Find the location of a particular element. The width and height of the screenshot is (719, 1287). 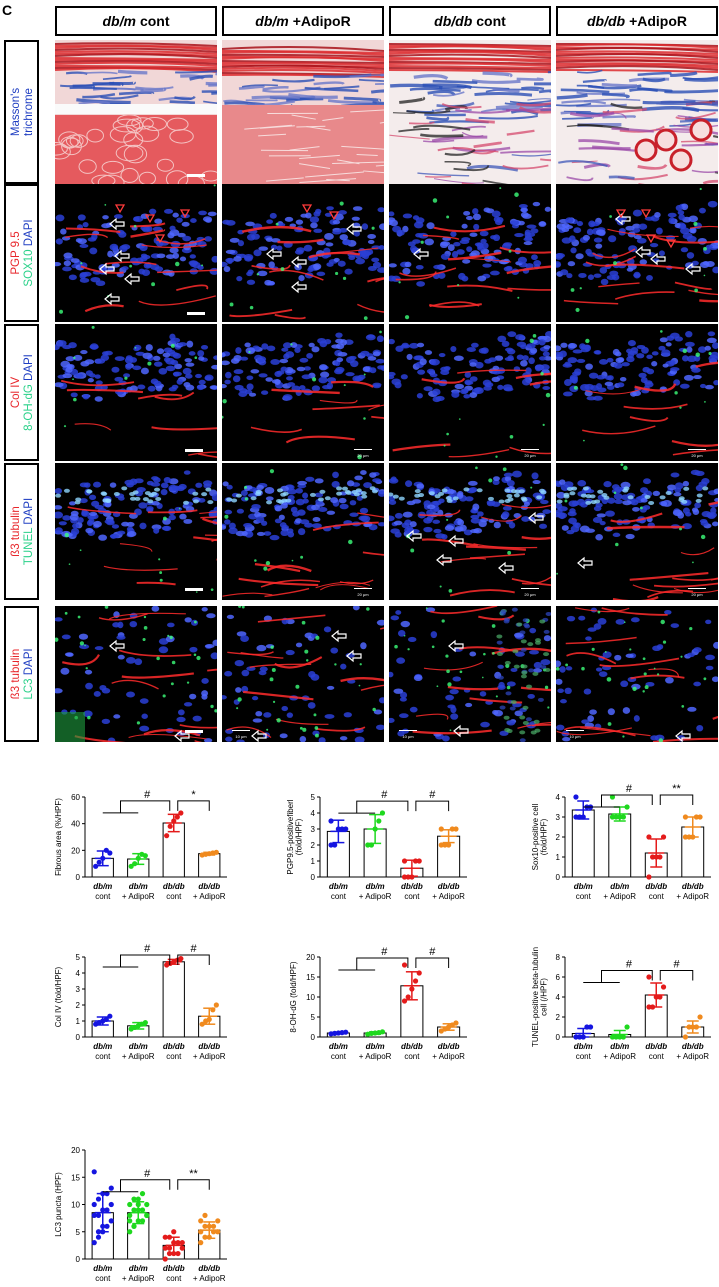

row-label-lc3: ß3 tubulin LC3 DAPI is located at coordinates (21, 674).